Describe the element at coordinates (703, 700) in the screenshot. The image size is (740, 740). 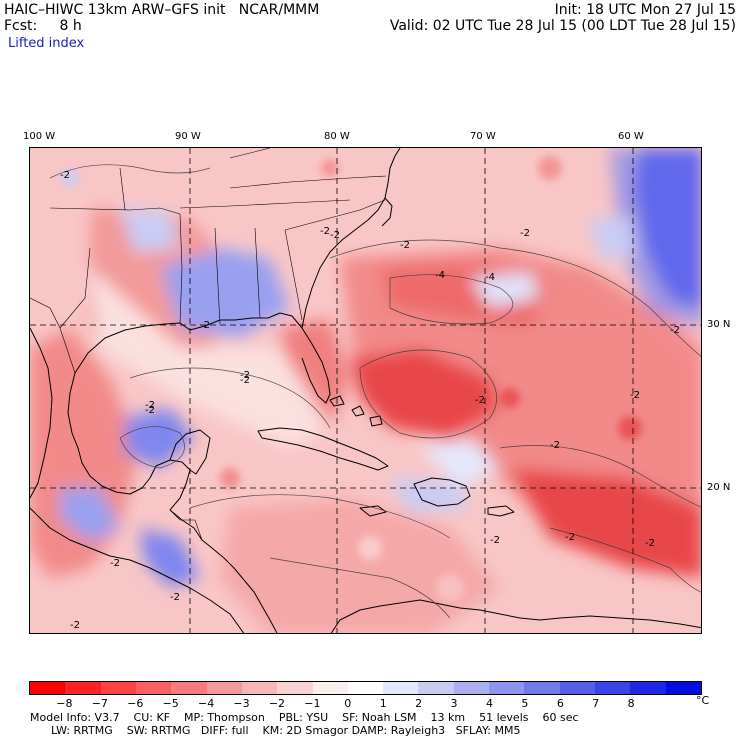
I see `colorbar-unit: °C` at that location.